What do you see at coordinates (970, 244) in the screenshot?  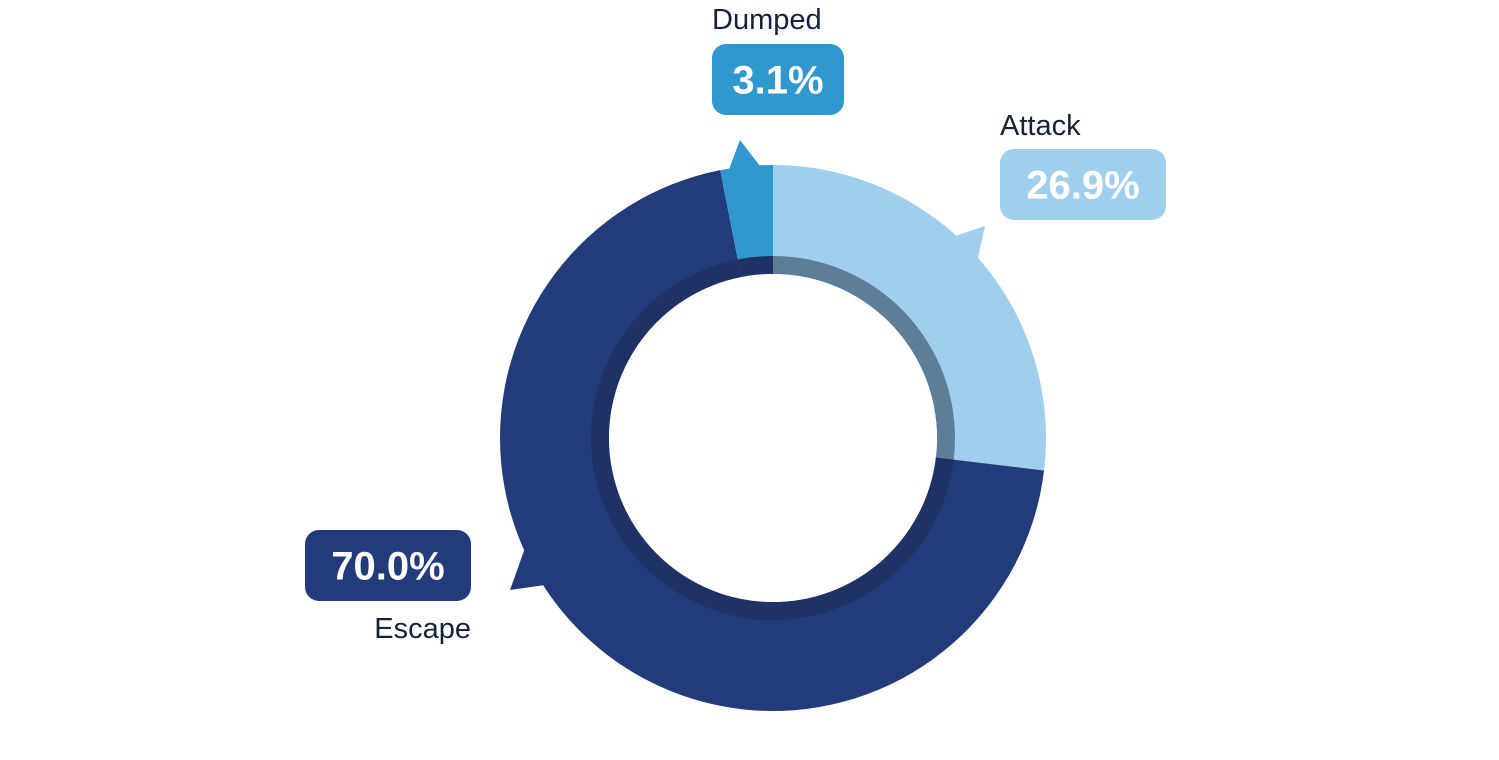 I see `callout-pointer-attack` at bounding box center [970, 244].